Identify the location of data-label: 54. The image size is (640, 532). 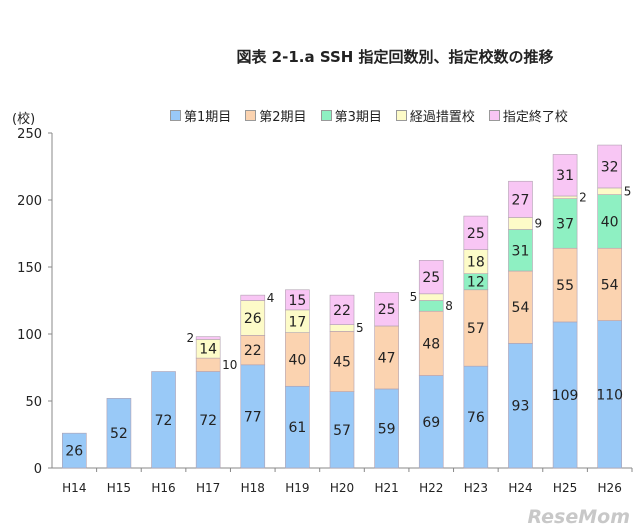
(521, 308).